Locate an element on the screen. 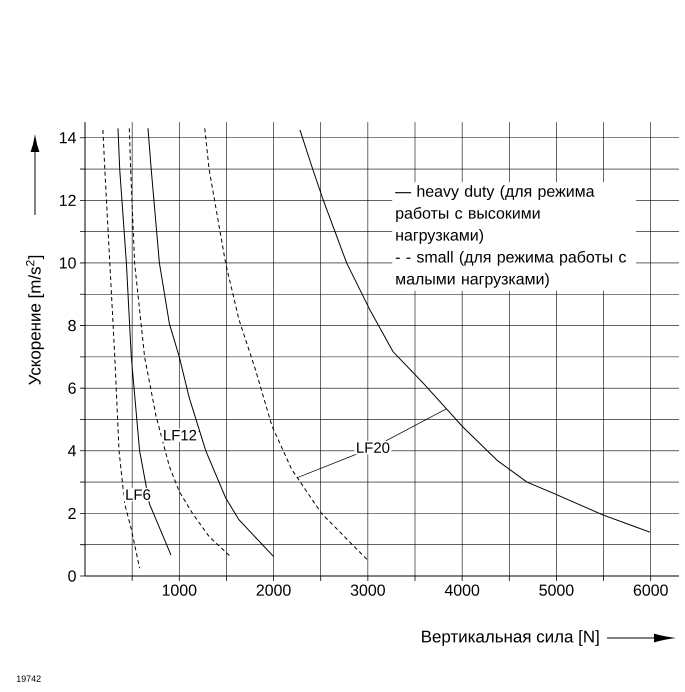 This screenshot has width=685, height=692. x-tick-label: 6000 is located at coordinates (651, 590).